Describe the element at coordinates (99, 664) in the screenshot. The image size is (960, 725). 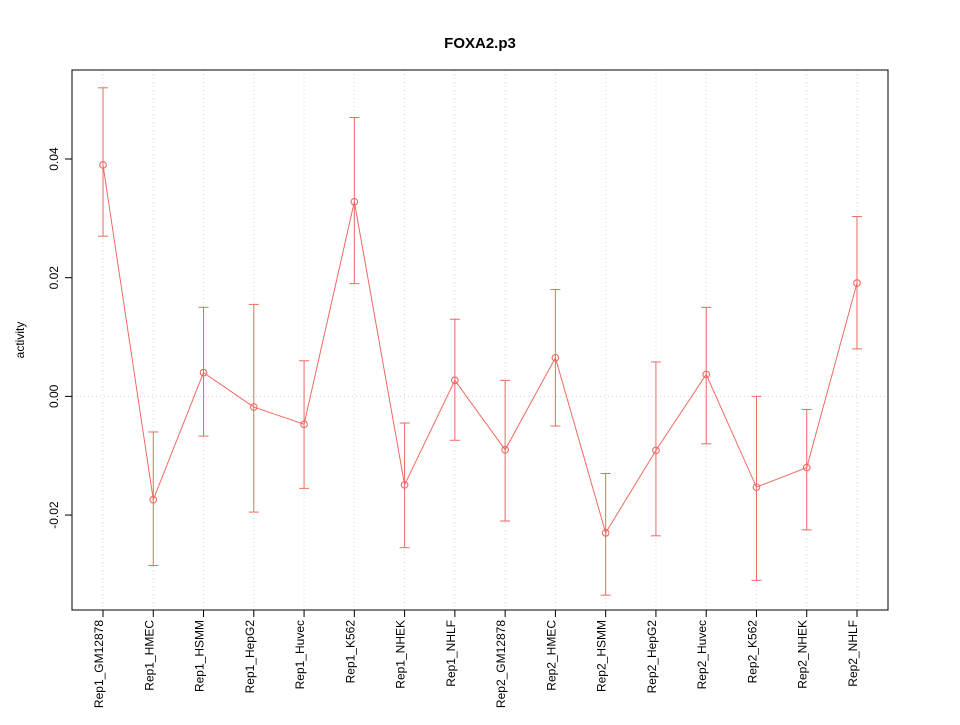
I see `x-tick-label: Rep1_GM12878` at that location.